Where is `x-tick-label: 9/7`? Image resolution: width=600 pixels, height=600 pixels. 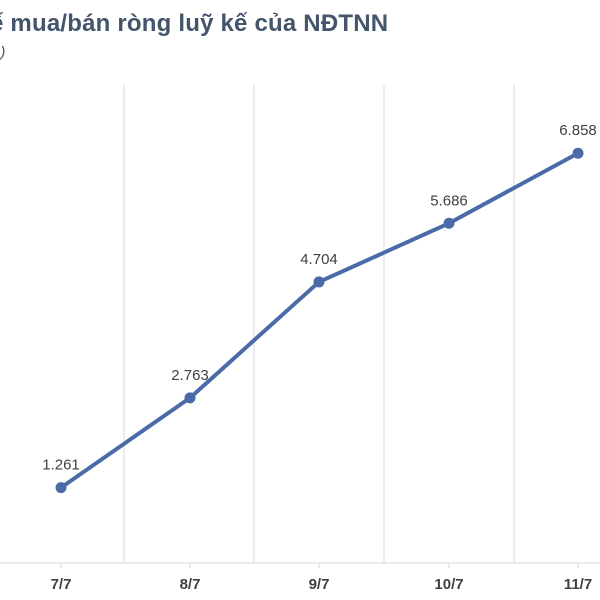 x-tick-label: 9/7 is located at coordinates (319, 584).